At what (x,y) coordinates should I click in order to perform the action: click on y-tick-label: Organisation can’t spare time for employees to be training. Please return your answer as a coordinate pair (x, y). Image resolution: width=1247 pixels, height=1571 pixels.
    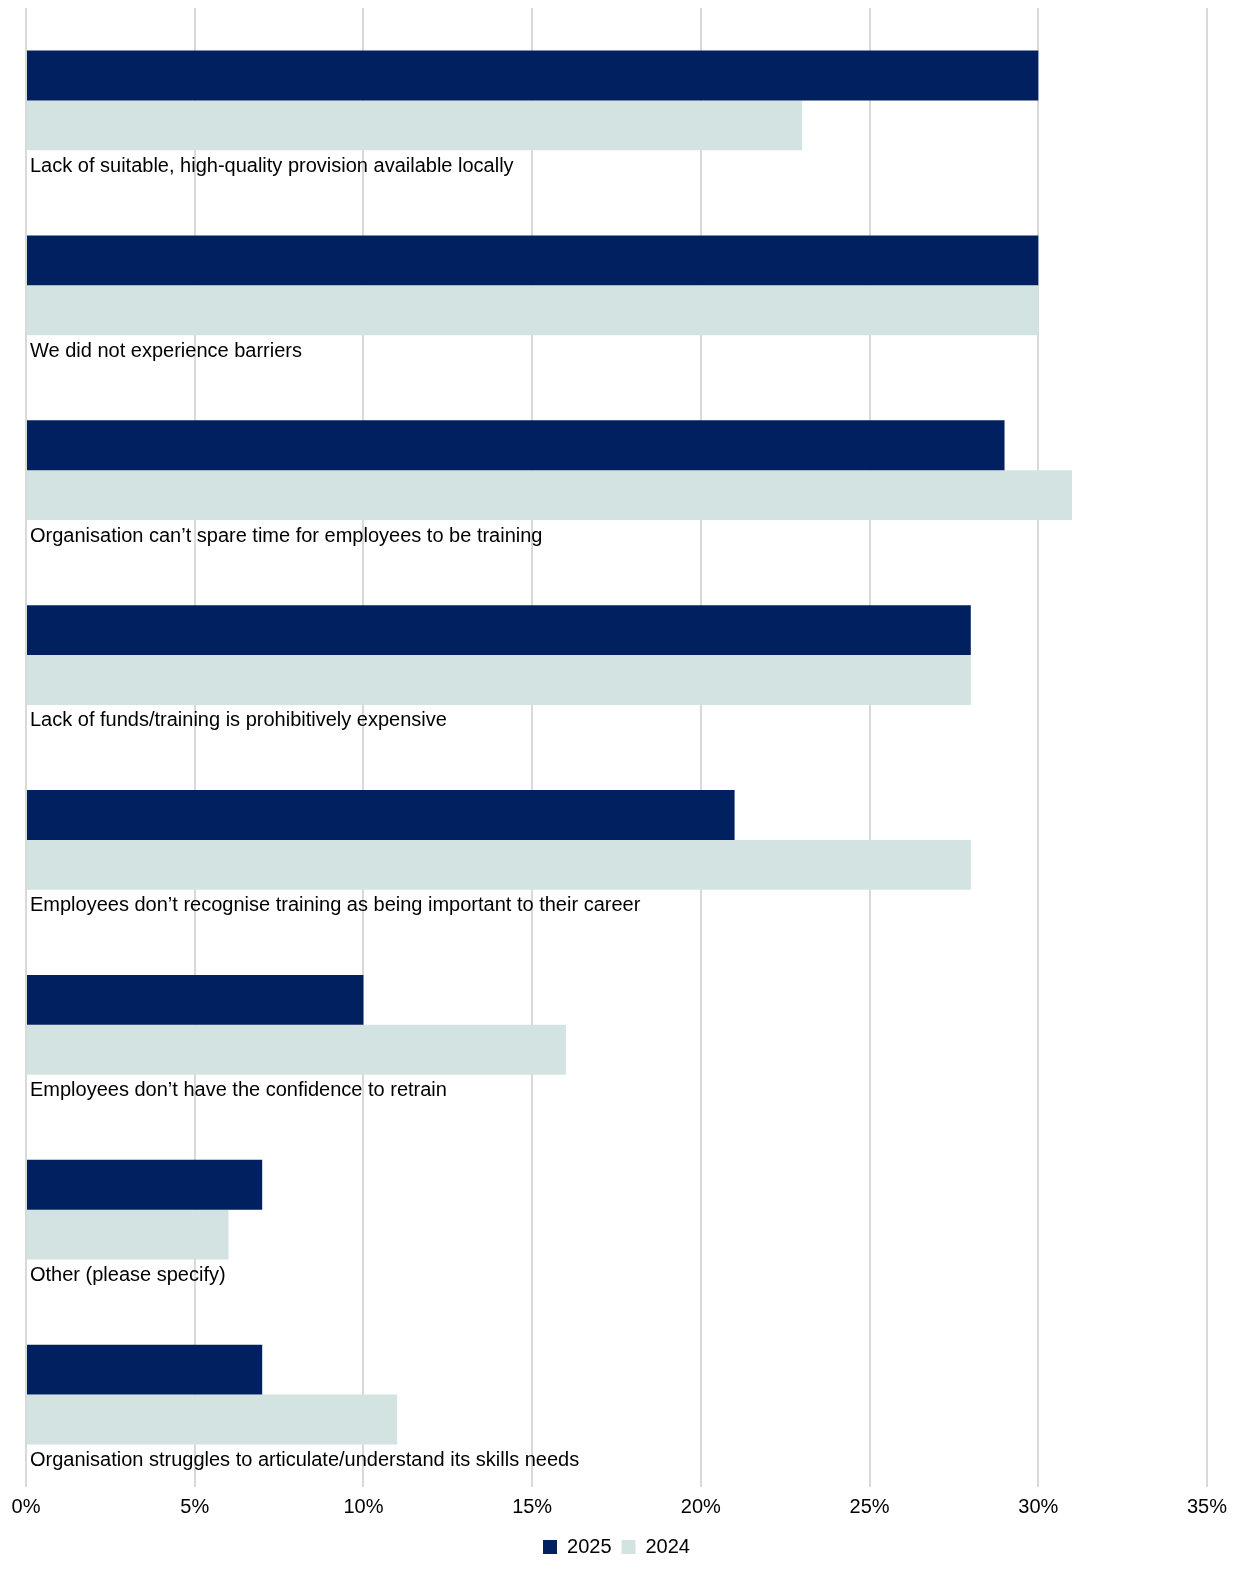
    Looking at the image, I should click on (286, 534).